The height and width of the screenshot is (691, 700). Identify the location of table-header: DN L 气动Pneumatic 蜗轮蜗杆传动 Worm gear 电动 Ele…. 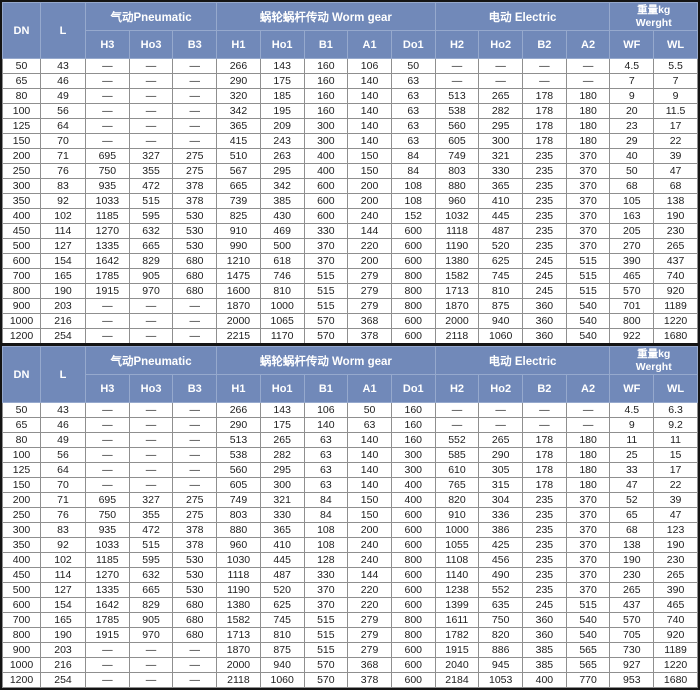
(350, 30).